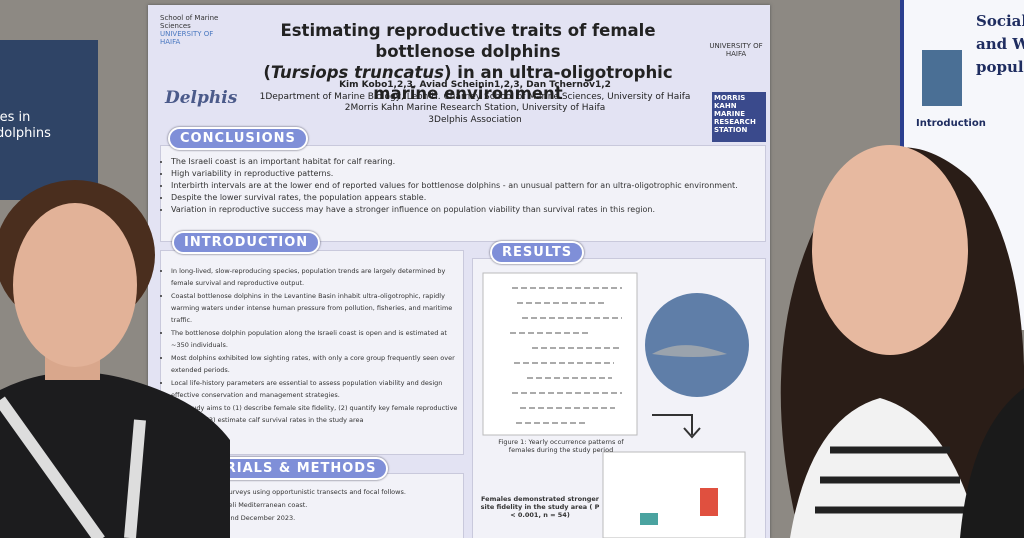  Describe the element at coordinates (201, 98) in the screenshot. I see `delphis-logo: Delphis` at that location.